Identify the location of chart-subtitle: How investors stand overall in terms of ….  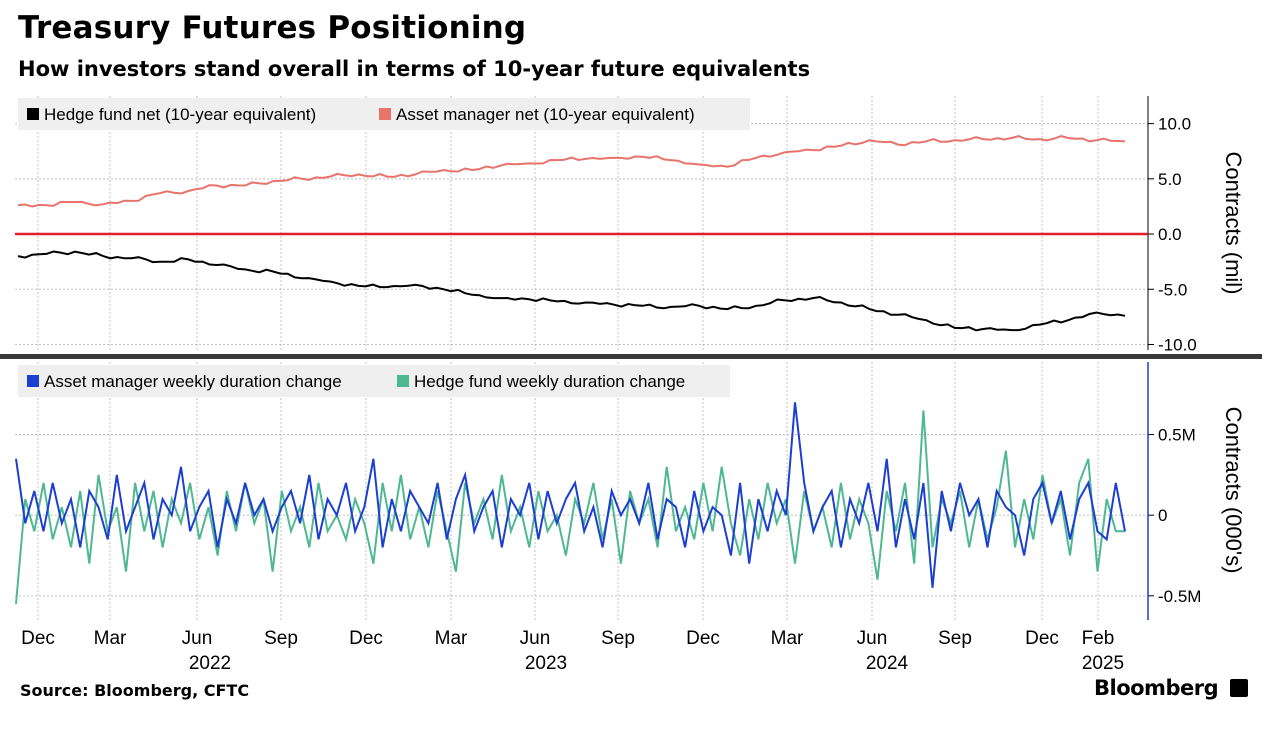
(414, 69).